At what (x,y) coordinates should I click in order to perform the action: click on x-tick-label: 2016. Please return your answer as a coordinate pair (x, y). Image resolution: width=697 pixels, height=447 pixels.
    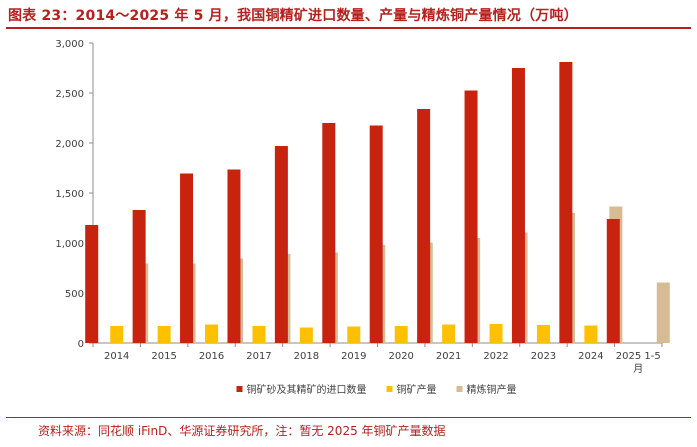
    Looking at the image, I should click on (211, 356).